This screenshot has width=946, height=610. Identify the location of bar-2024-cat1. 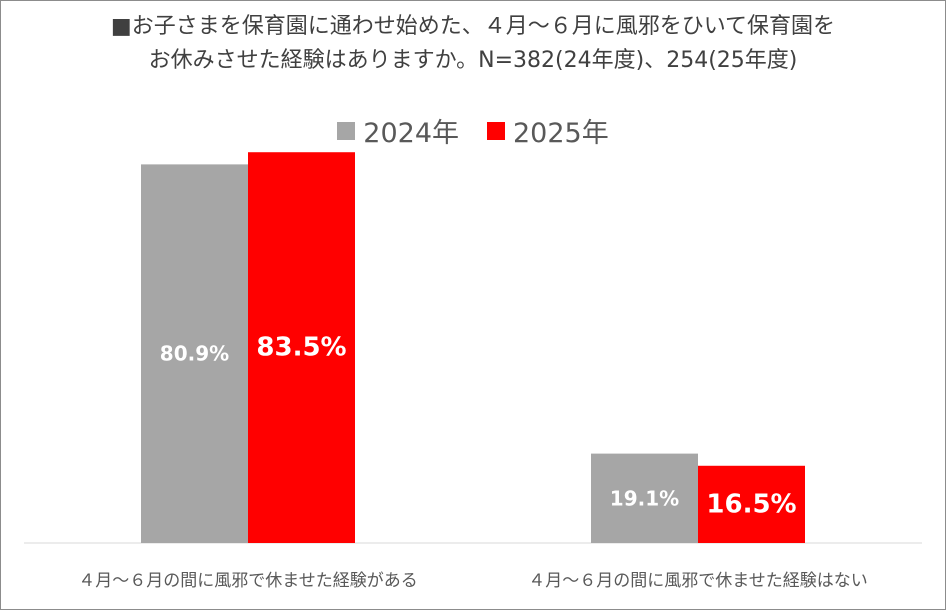
(644, 498).